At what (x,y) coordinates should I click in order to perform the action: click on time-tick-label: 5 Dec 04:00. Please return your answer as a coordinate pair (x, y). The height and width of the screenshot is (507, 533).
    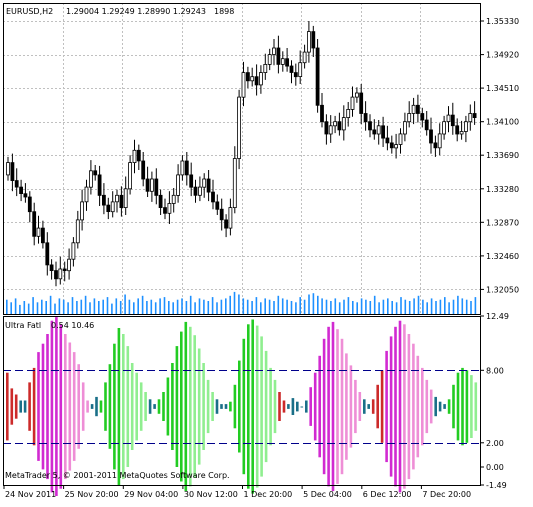
    Looking at the image, I should click on (327, 494).